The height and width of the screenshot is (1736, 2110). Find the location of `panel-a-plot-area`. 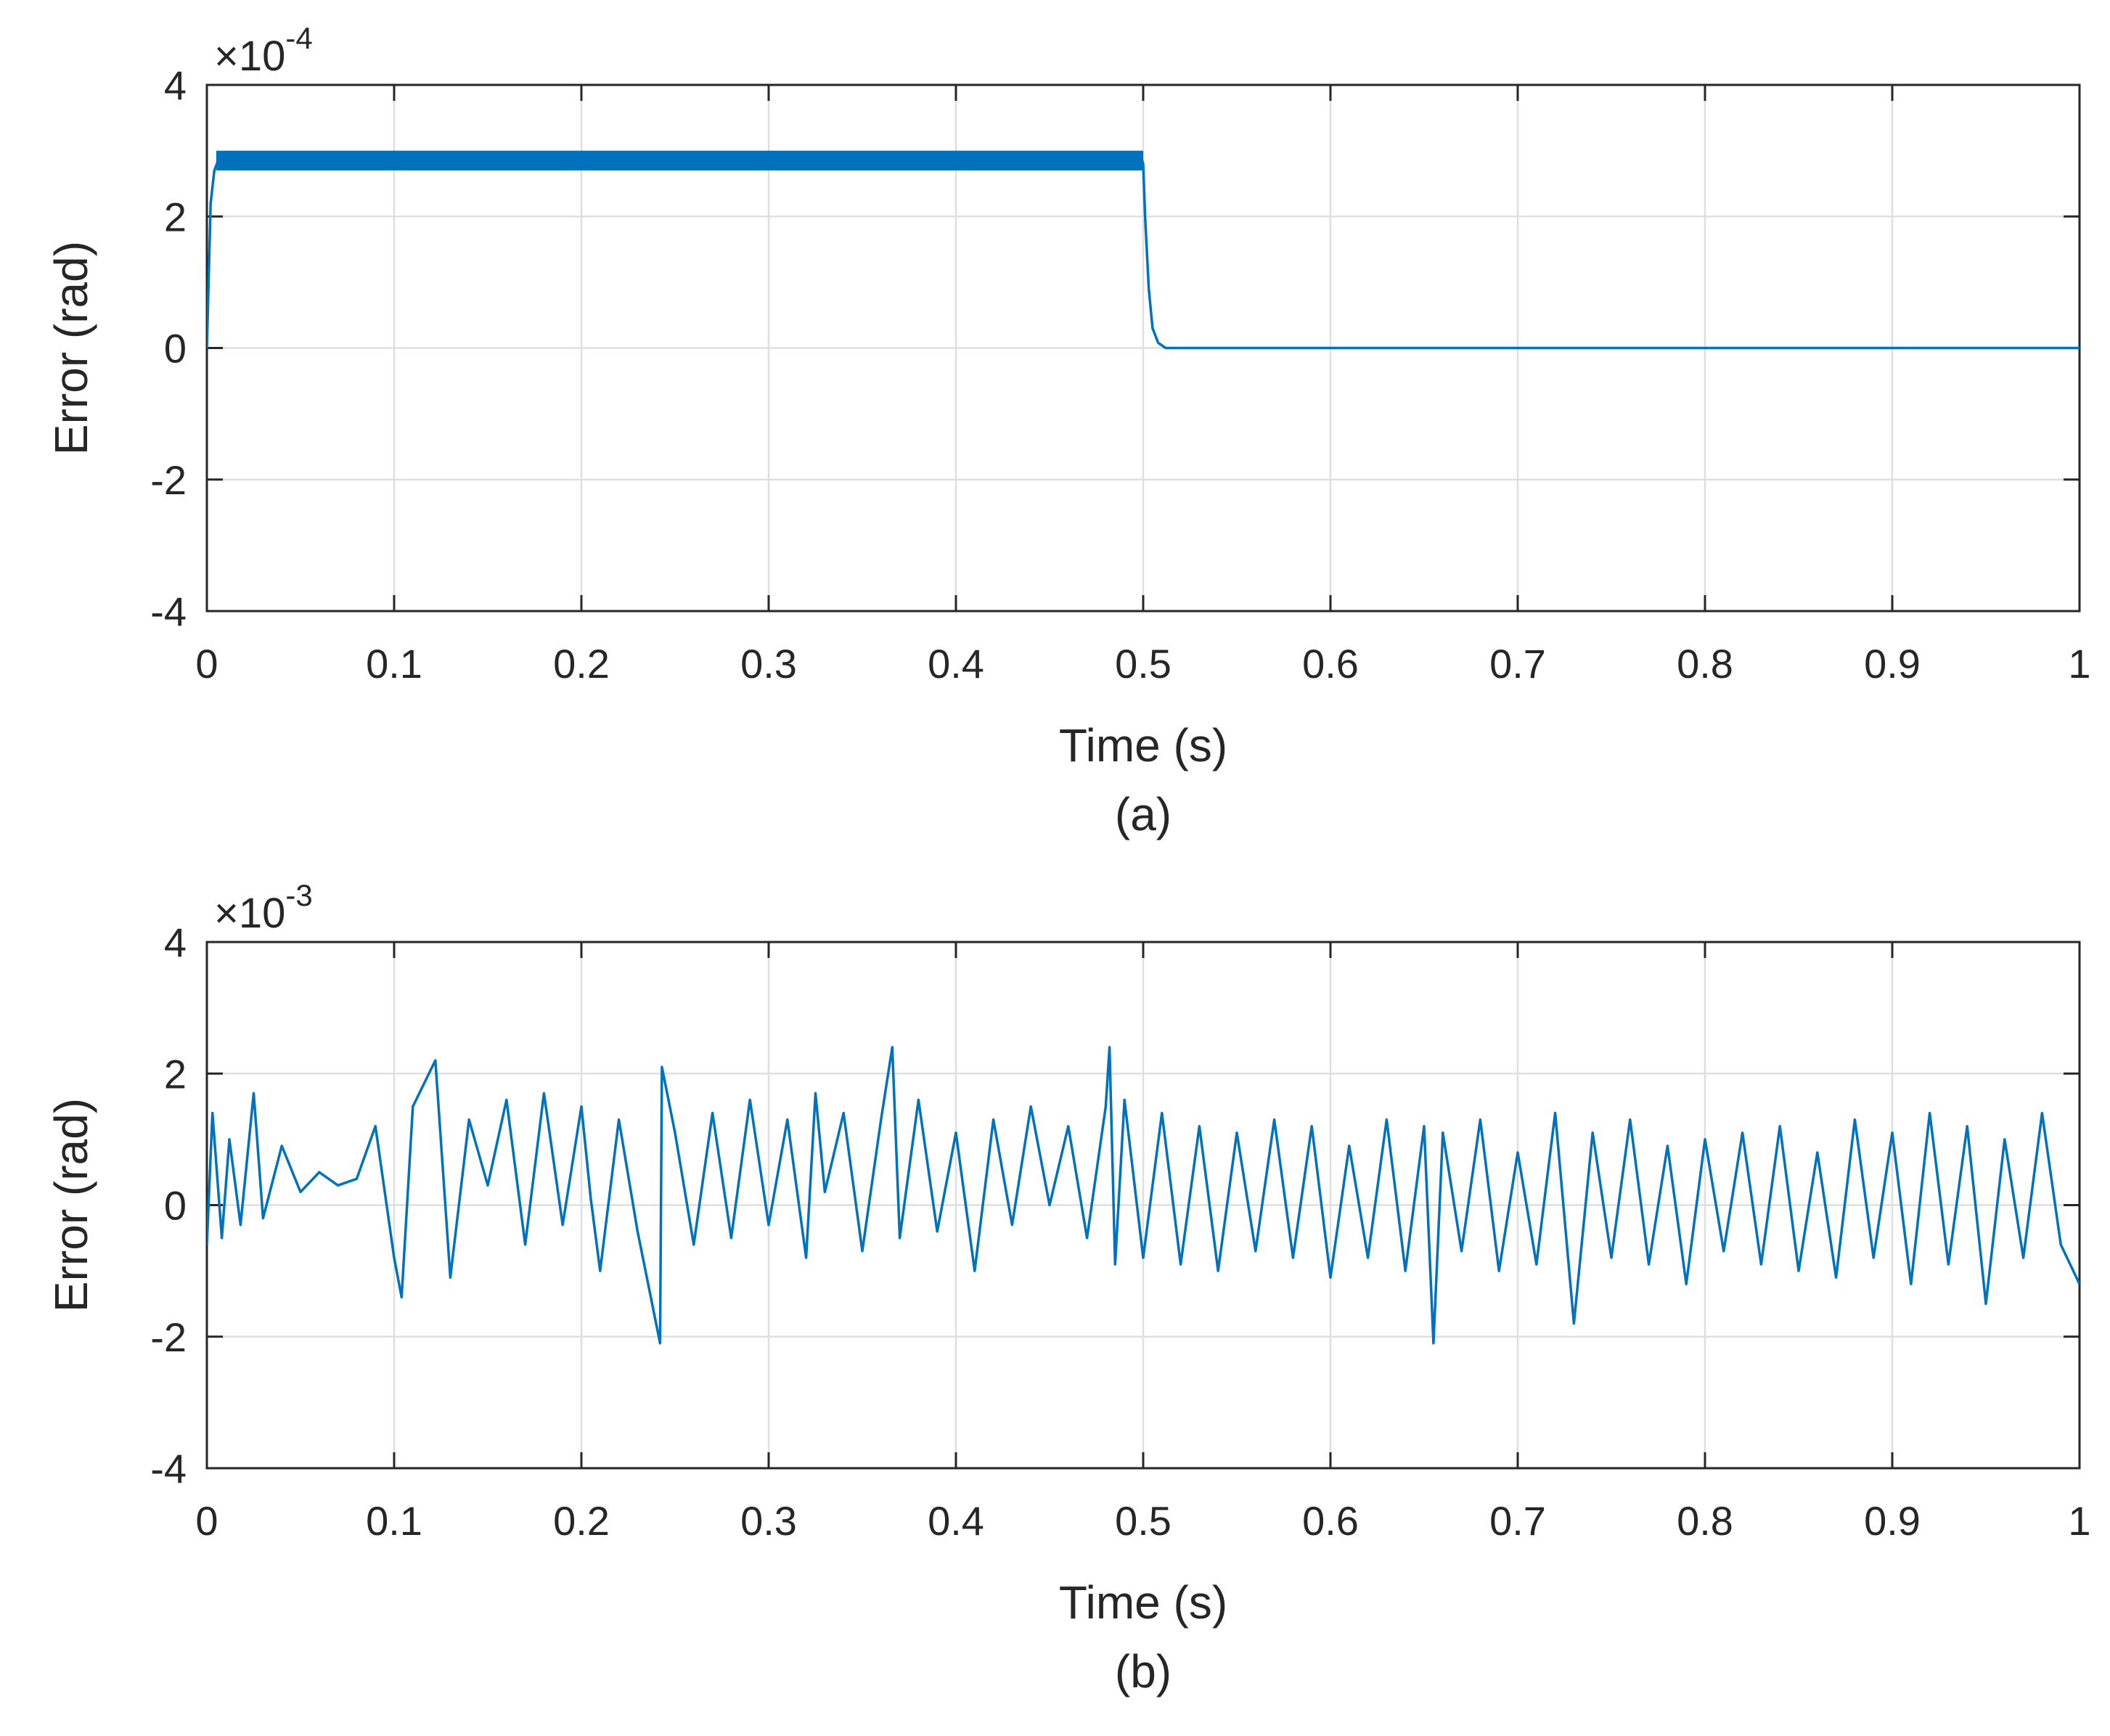

panel-a-plot-area is located at coordinates (1143, 250).